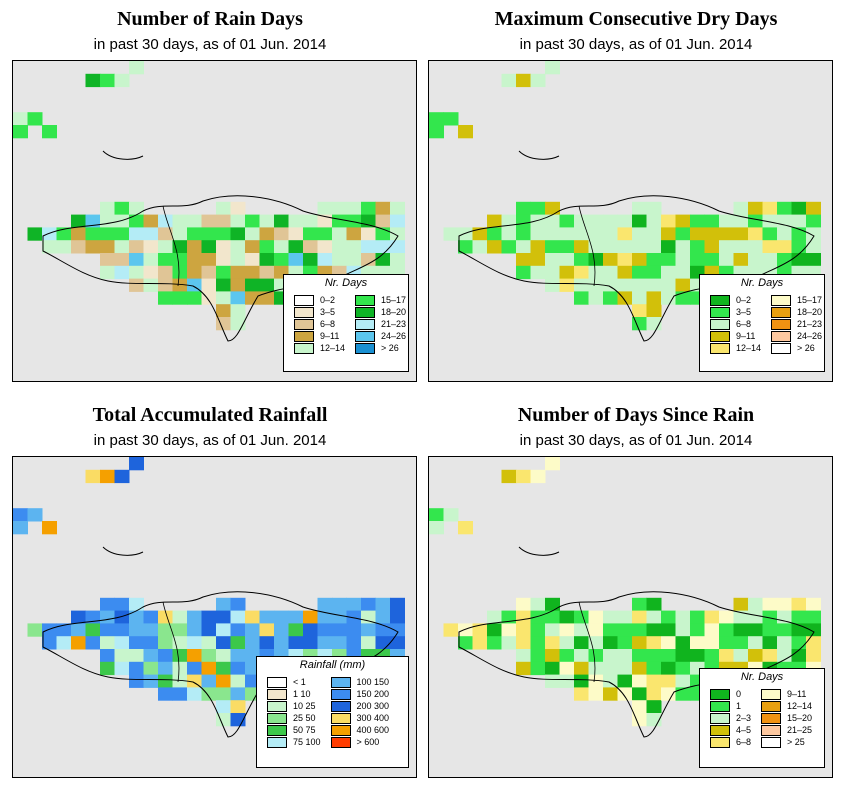 This screenshot has height=793, width=853. I want to click on legend-item: > 600, so click(360, 742).